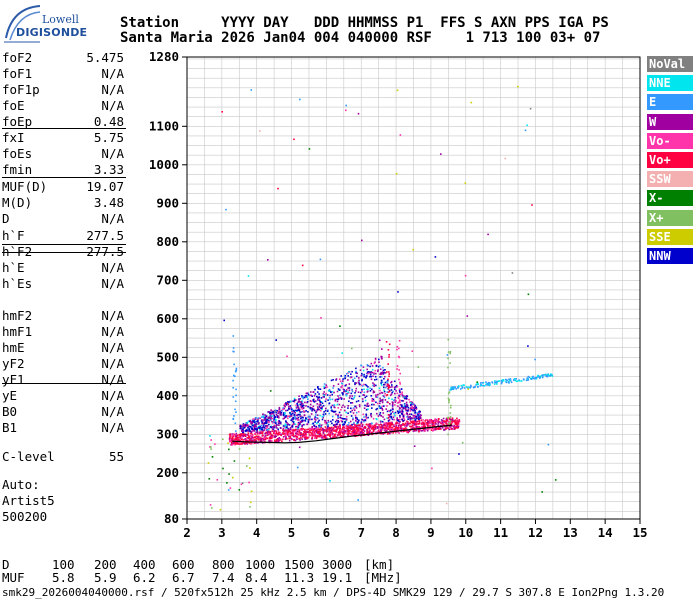  Describe the element at coordinates (112, 411) in the screenshot. I see `param-value: N/A` at that location.